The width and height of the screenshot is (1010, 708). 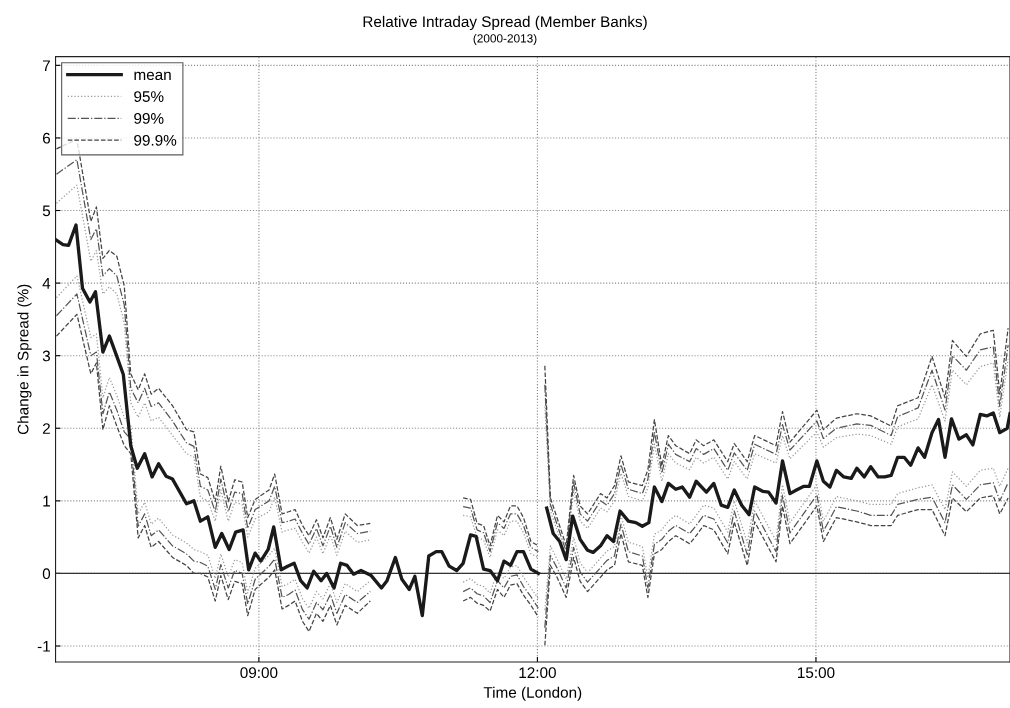 I want to click on x-tick-label: 12:00, so click(x=537, y=673).